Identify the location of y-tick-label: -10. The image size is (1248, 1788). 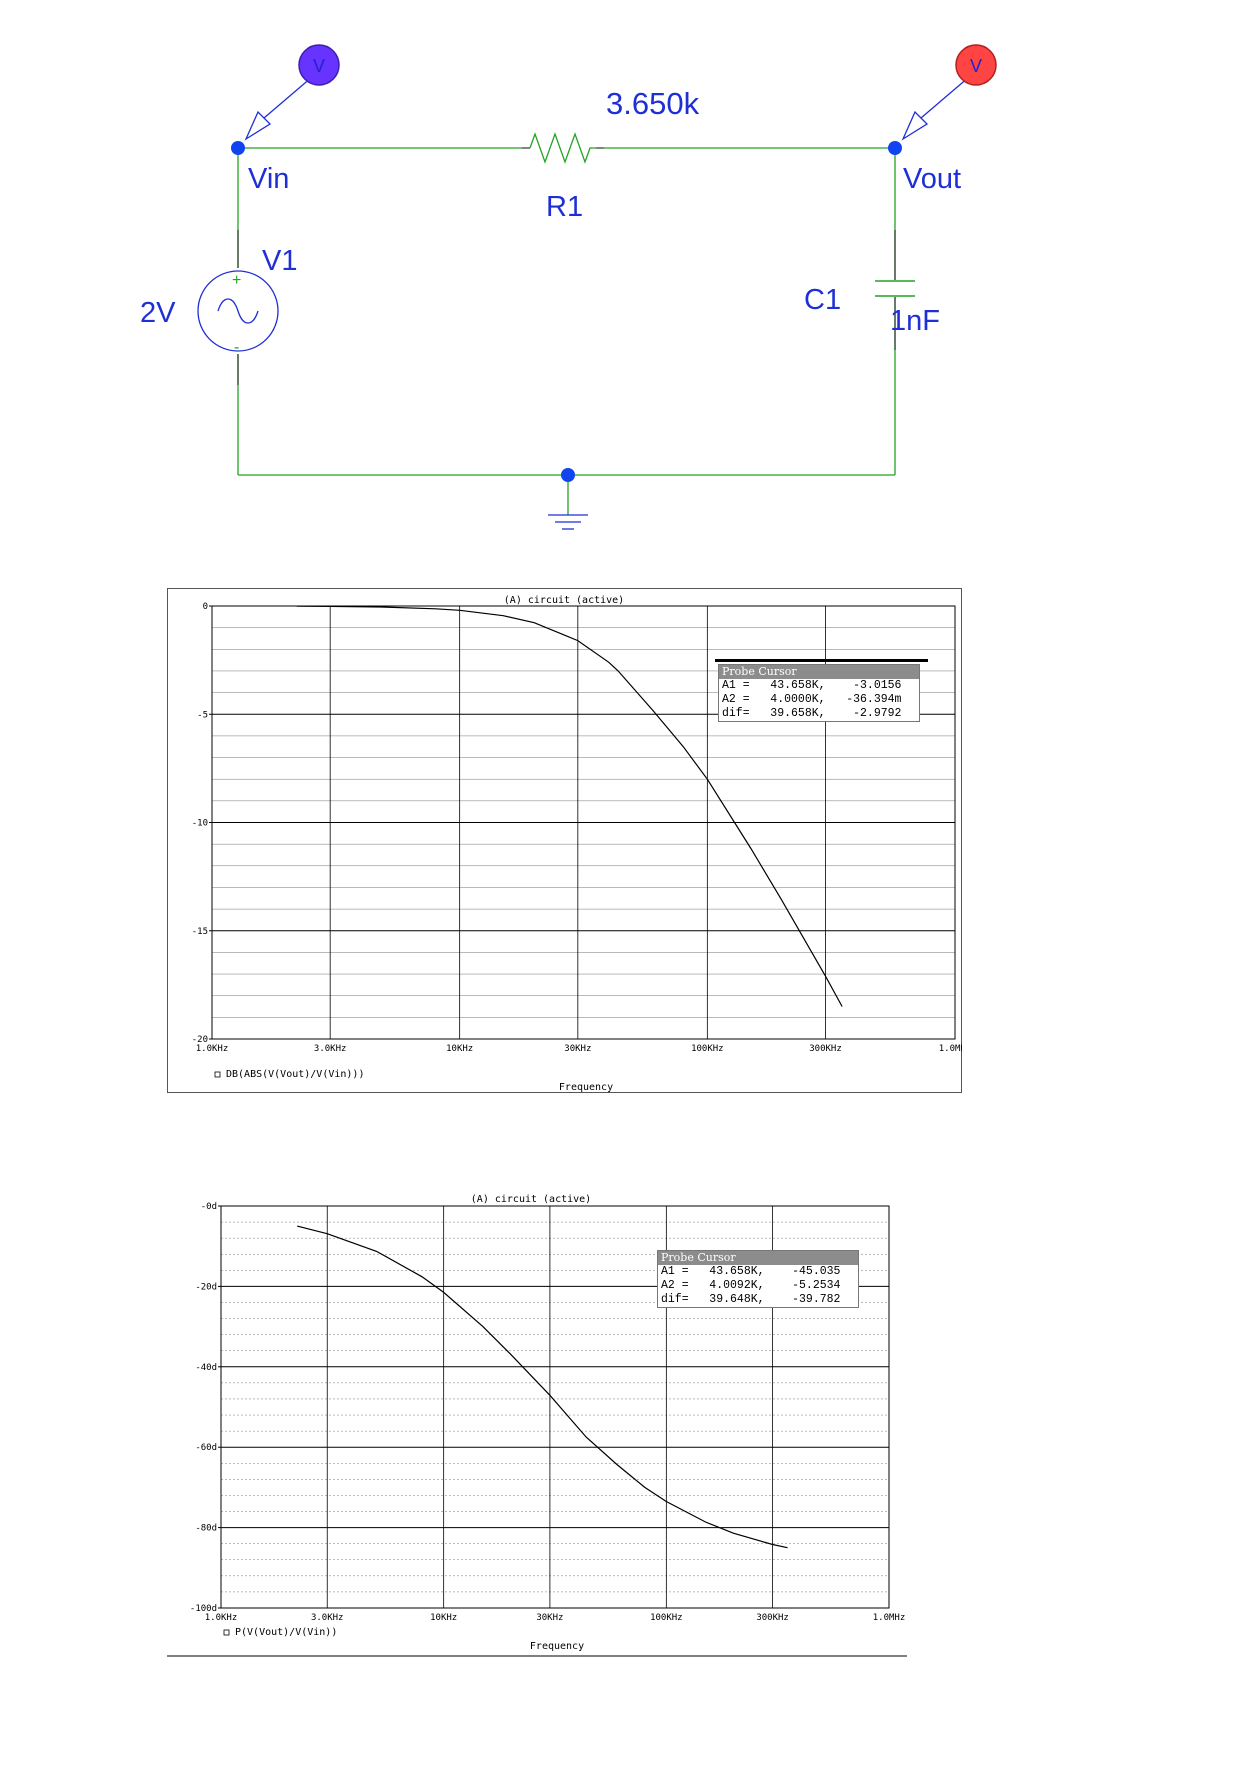
(200, 824).